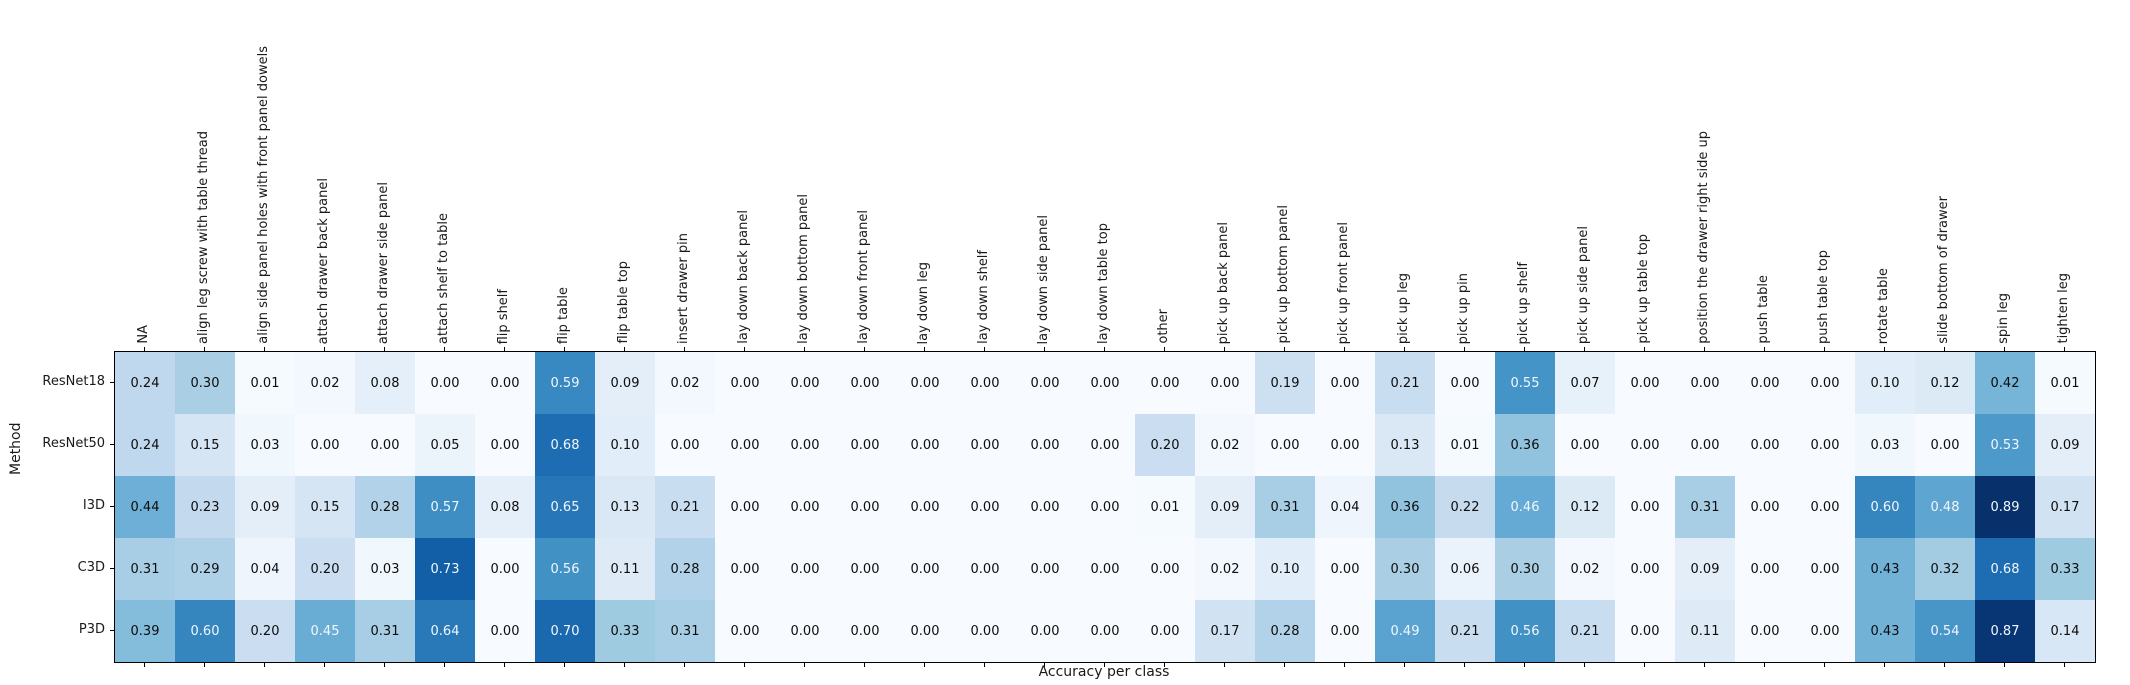 This screenshot has width=2130, height=685. Describe the element at coordinates (1104, 672) in the screenshot. I see `x-axis-label: Accuracy per class` at that location.